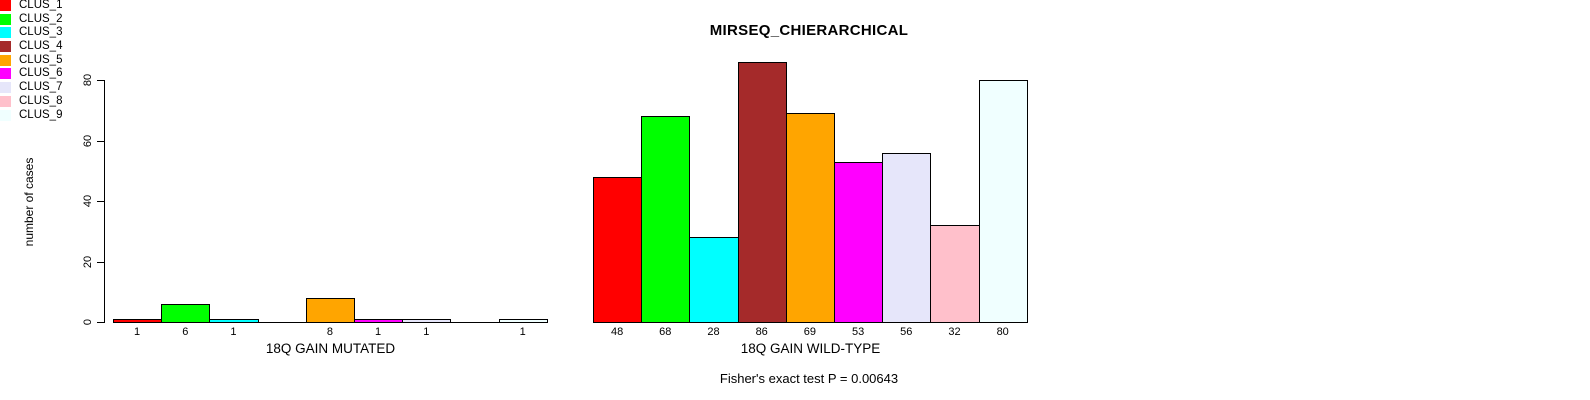  I want to click on bar-value-label: 53, so click(858, 332).